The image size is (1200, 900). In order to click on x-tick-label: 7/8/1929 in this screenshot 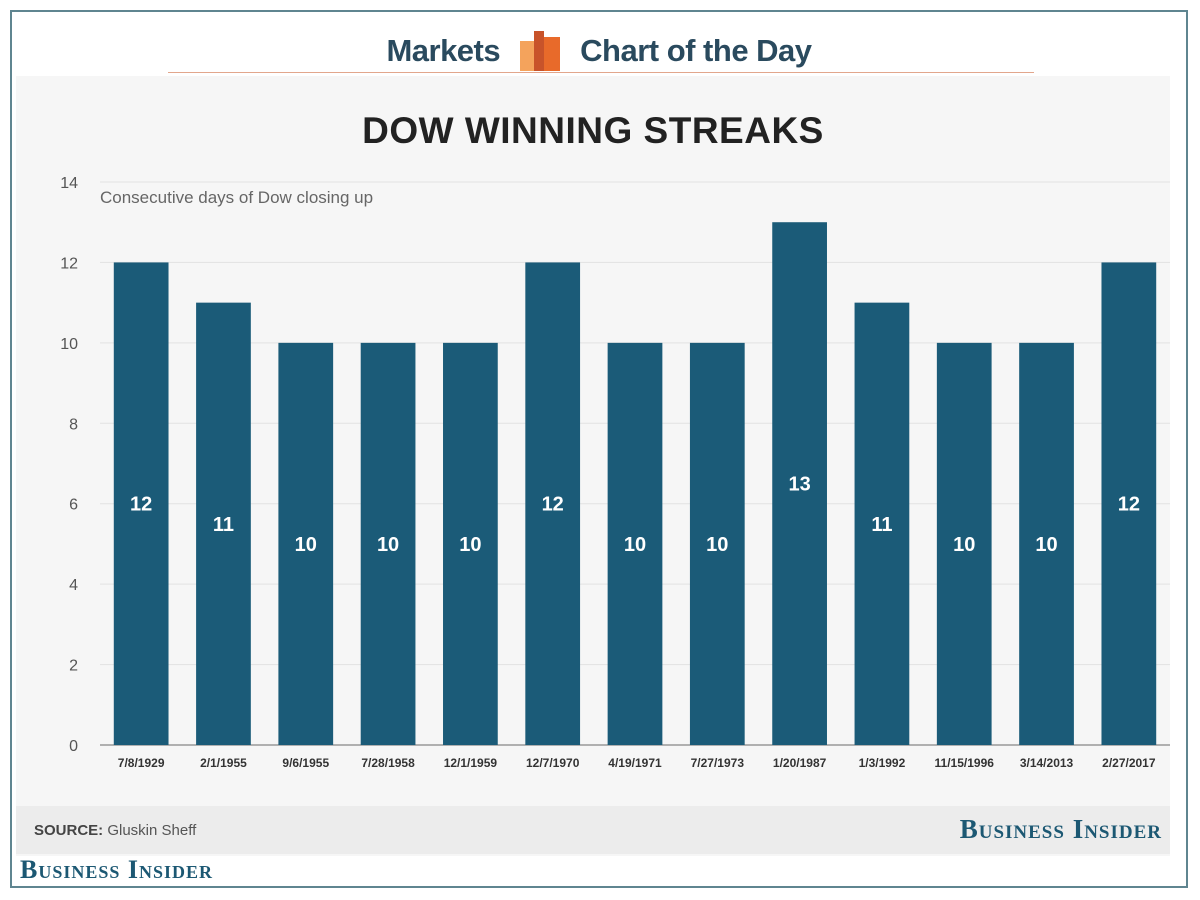, I will do `click(141, 763)`.